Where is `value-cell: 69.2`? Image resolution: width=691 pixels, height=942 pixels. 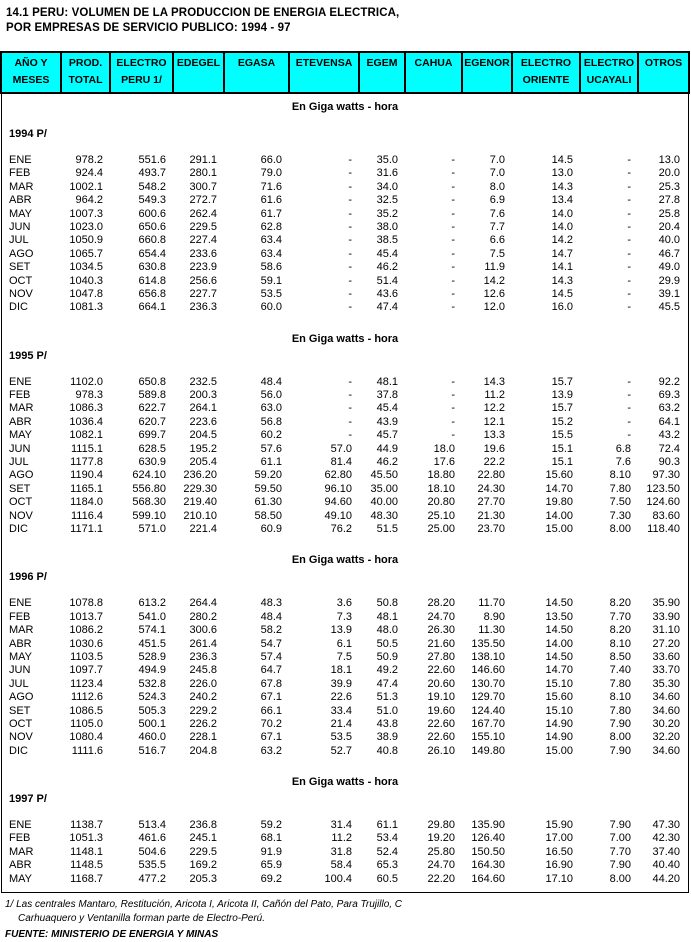
value-cell: 69.2 is located at coordinates (271, 878).